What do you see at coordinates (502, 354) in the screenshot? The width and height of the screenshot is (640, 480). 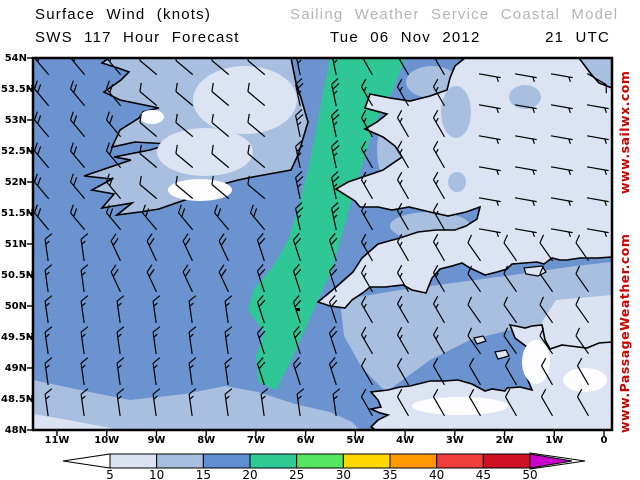 I see `jersey-island` at bounding box center [502, 354].